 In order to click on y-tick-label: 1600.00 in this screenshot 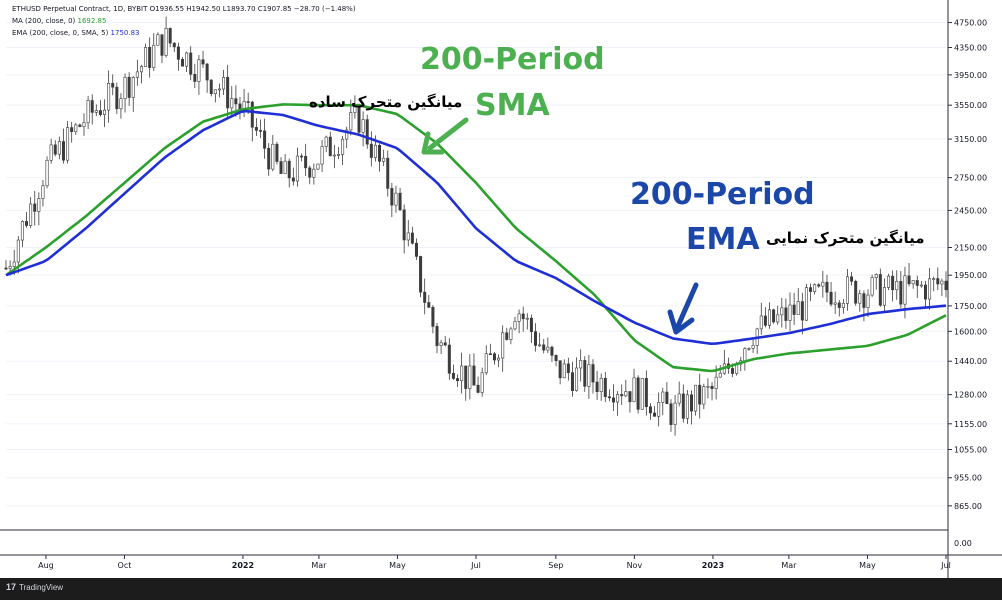, I will do `click(970, 331)`.